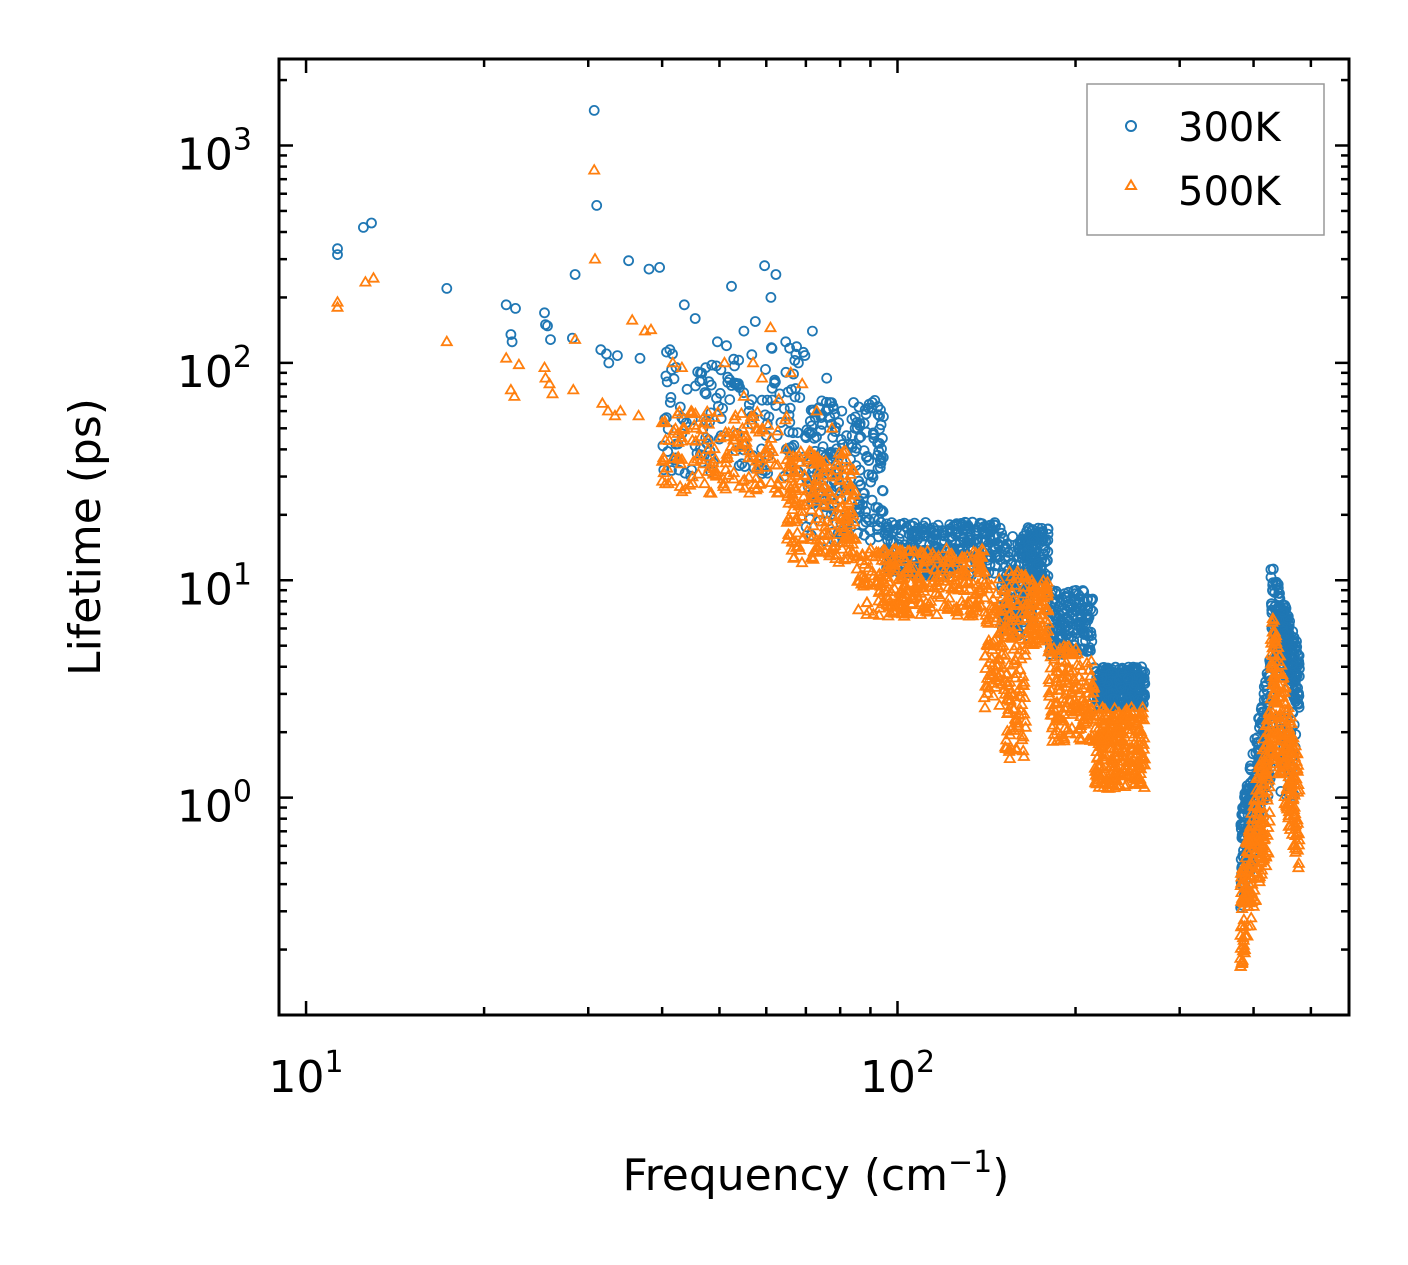  What do you see at coordinates (242, 574) in the screenshot?
I see `tick-exponent: 1` at bounding box center [242, 574].